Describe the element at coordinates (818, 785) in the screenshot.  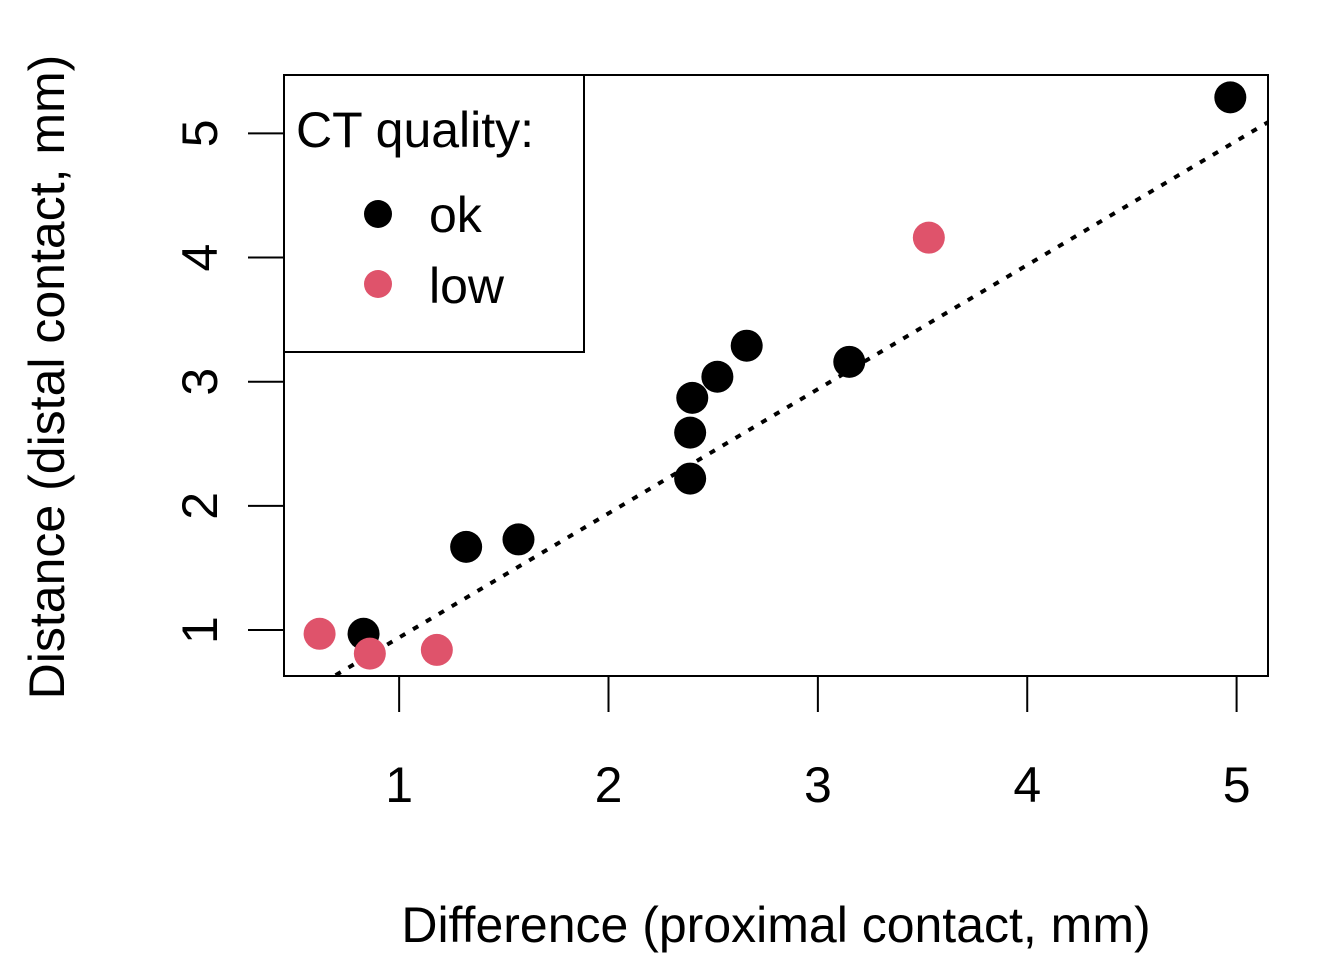
I see `x-tick-label: 3` at that location.